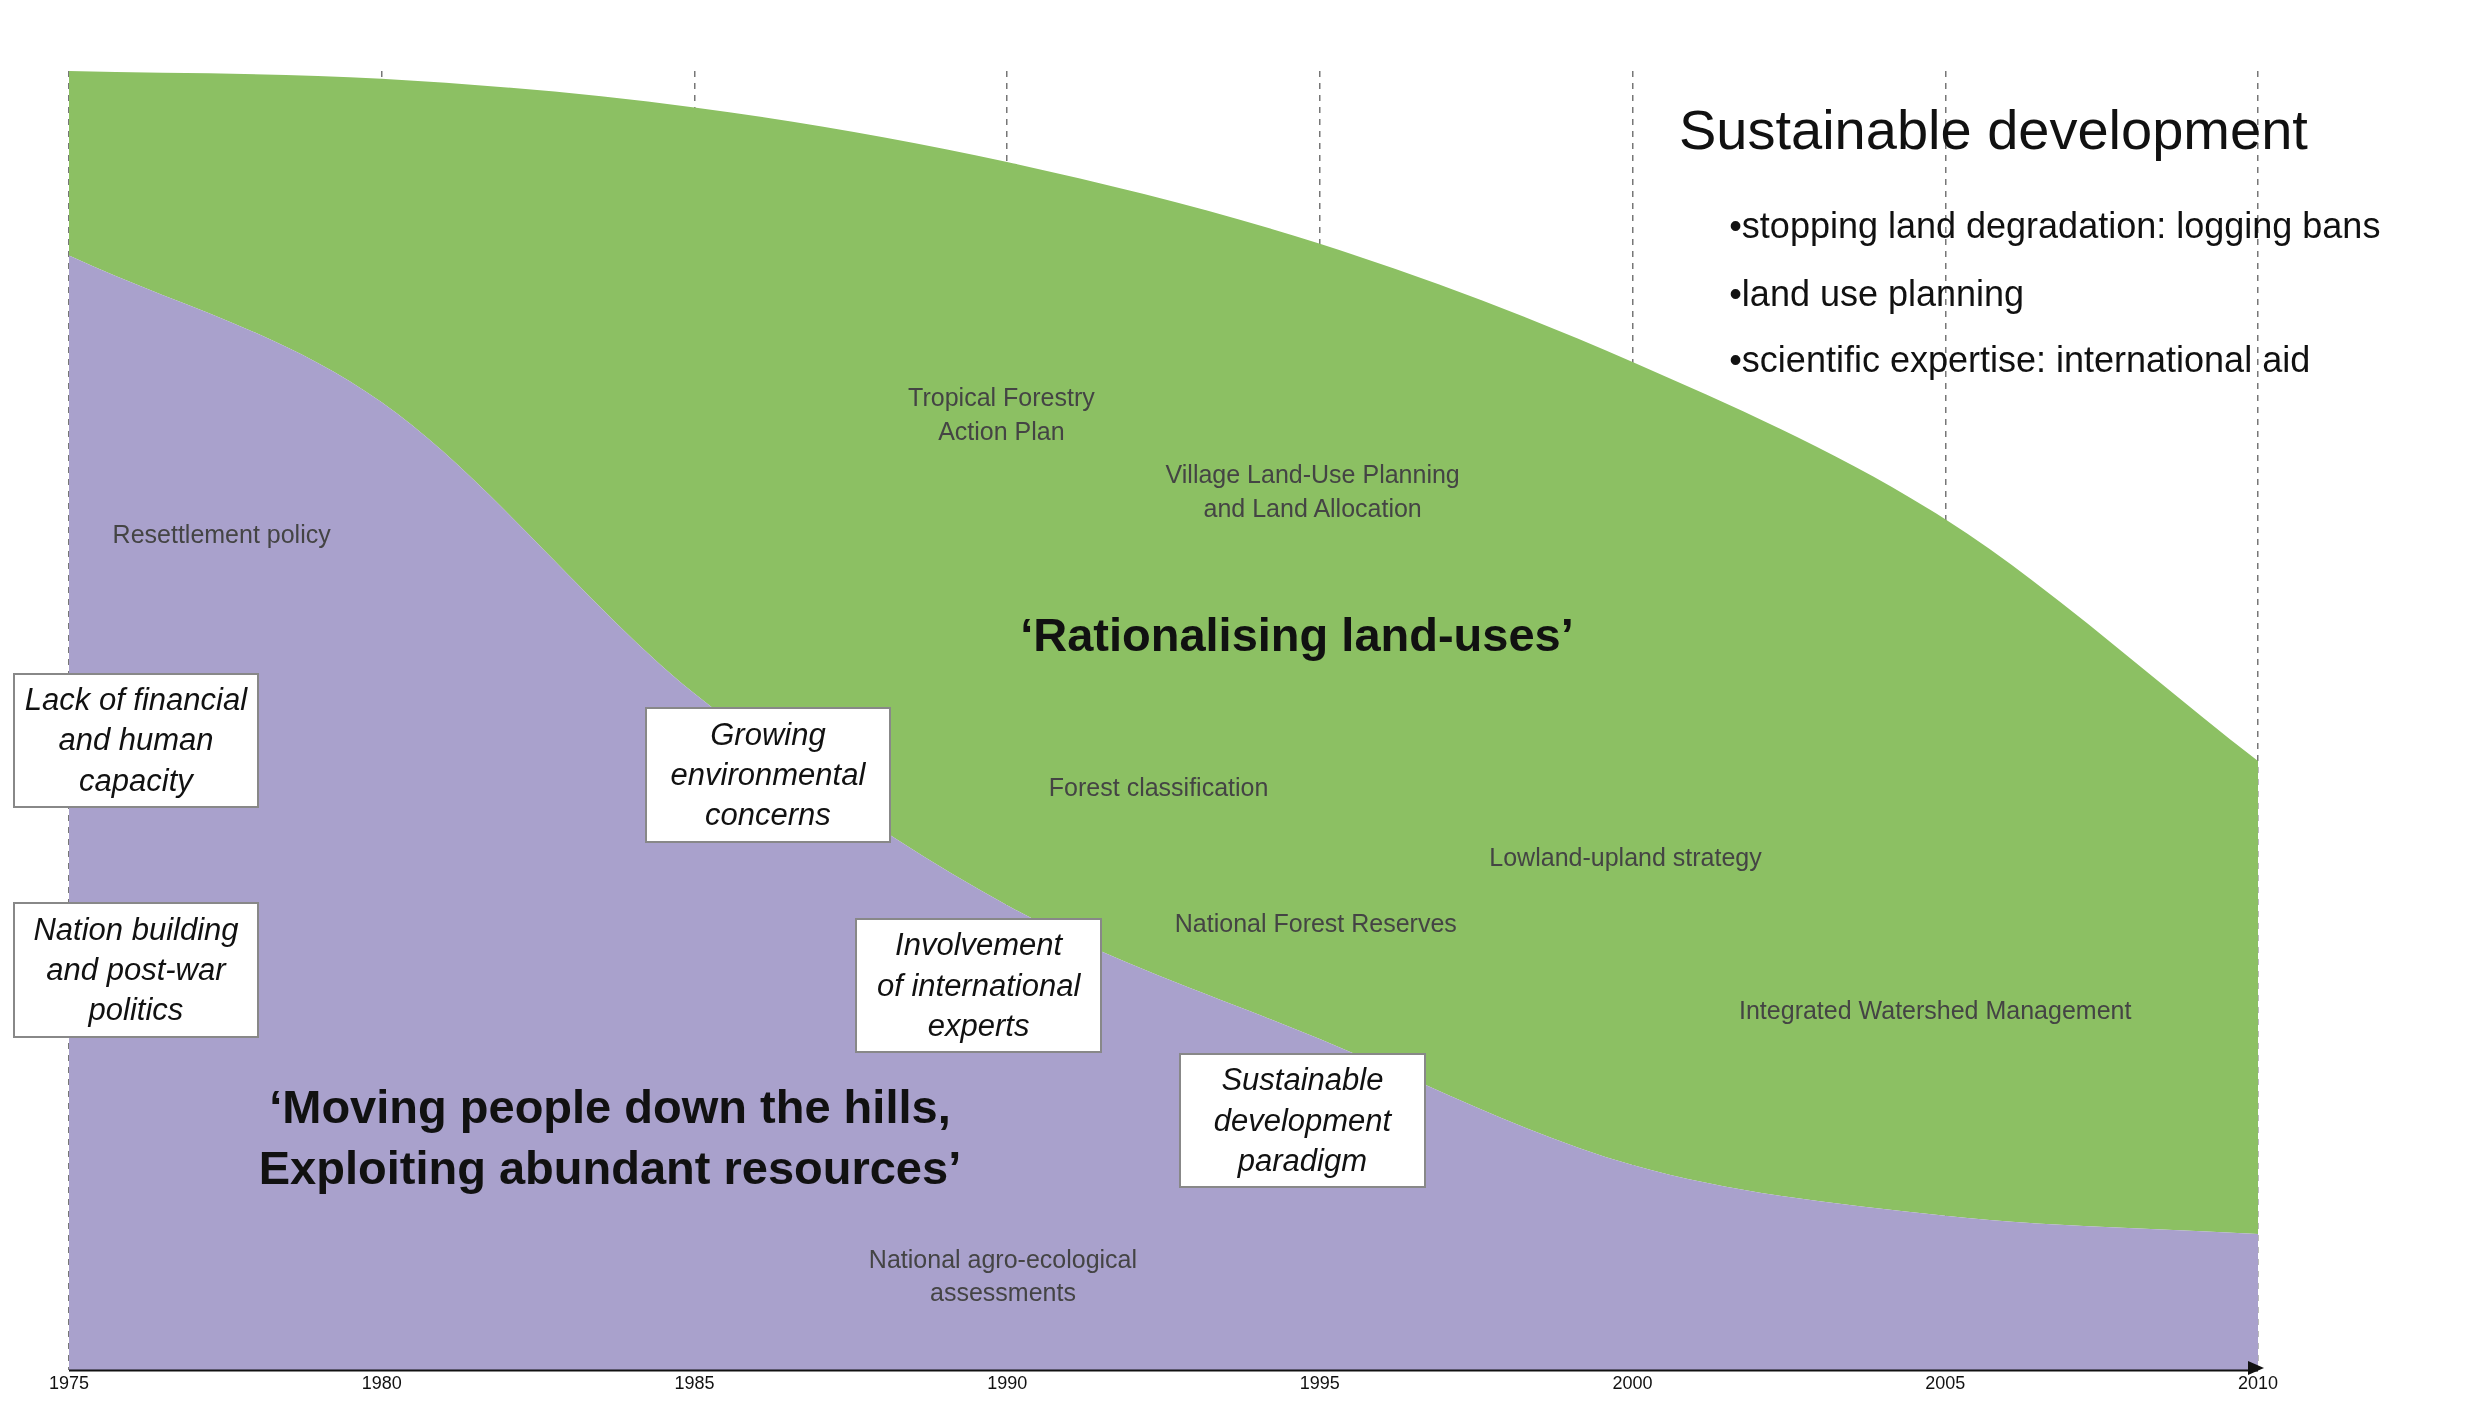  Describe the element at coordinates (1312, 492) in the screenshot. I see `annotation: Village Land-Use Planning and Land Allocation` at that location.